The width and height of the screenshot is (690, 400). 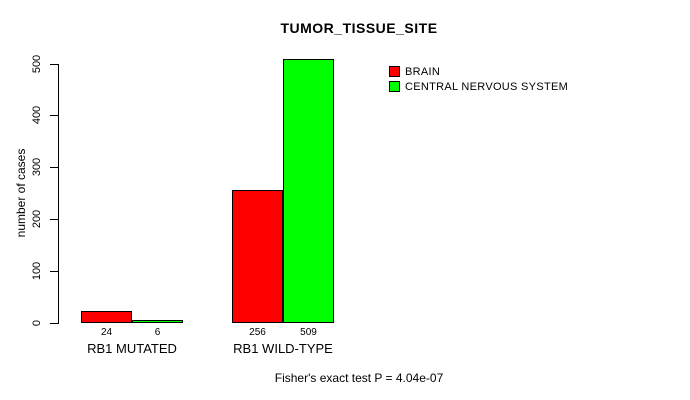 What do you see at coordinates (478, 71) in the screenshot?
I see `legend-item: BRAIN` at bounding box center [478, 71].